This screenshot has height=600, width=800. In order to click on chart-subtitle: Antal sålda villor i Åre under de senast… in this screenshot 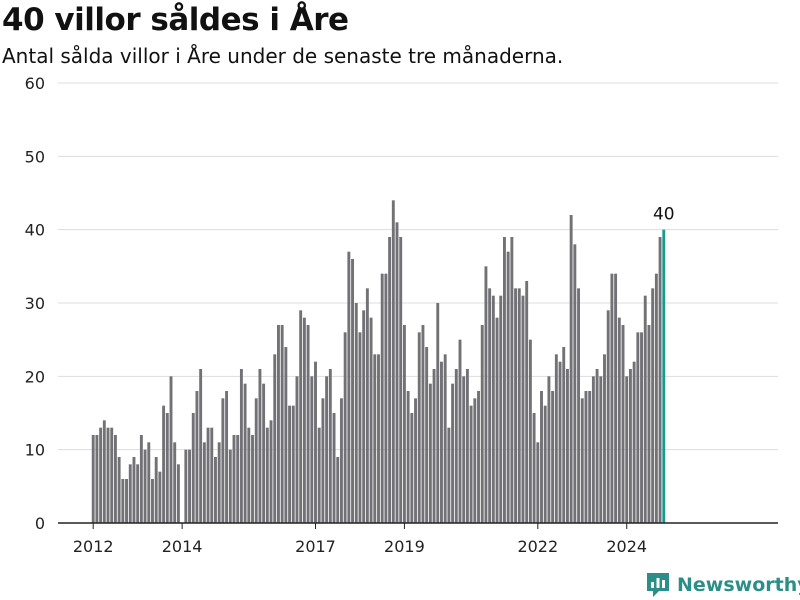, I will do `click(283, 56)`.